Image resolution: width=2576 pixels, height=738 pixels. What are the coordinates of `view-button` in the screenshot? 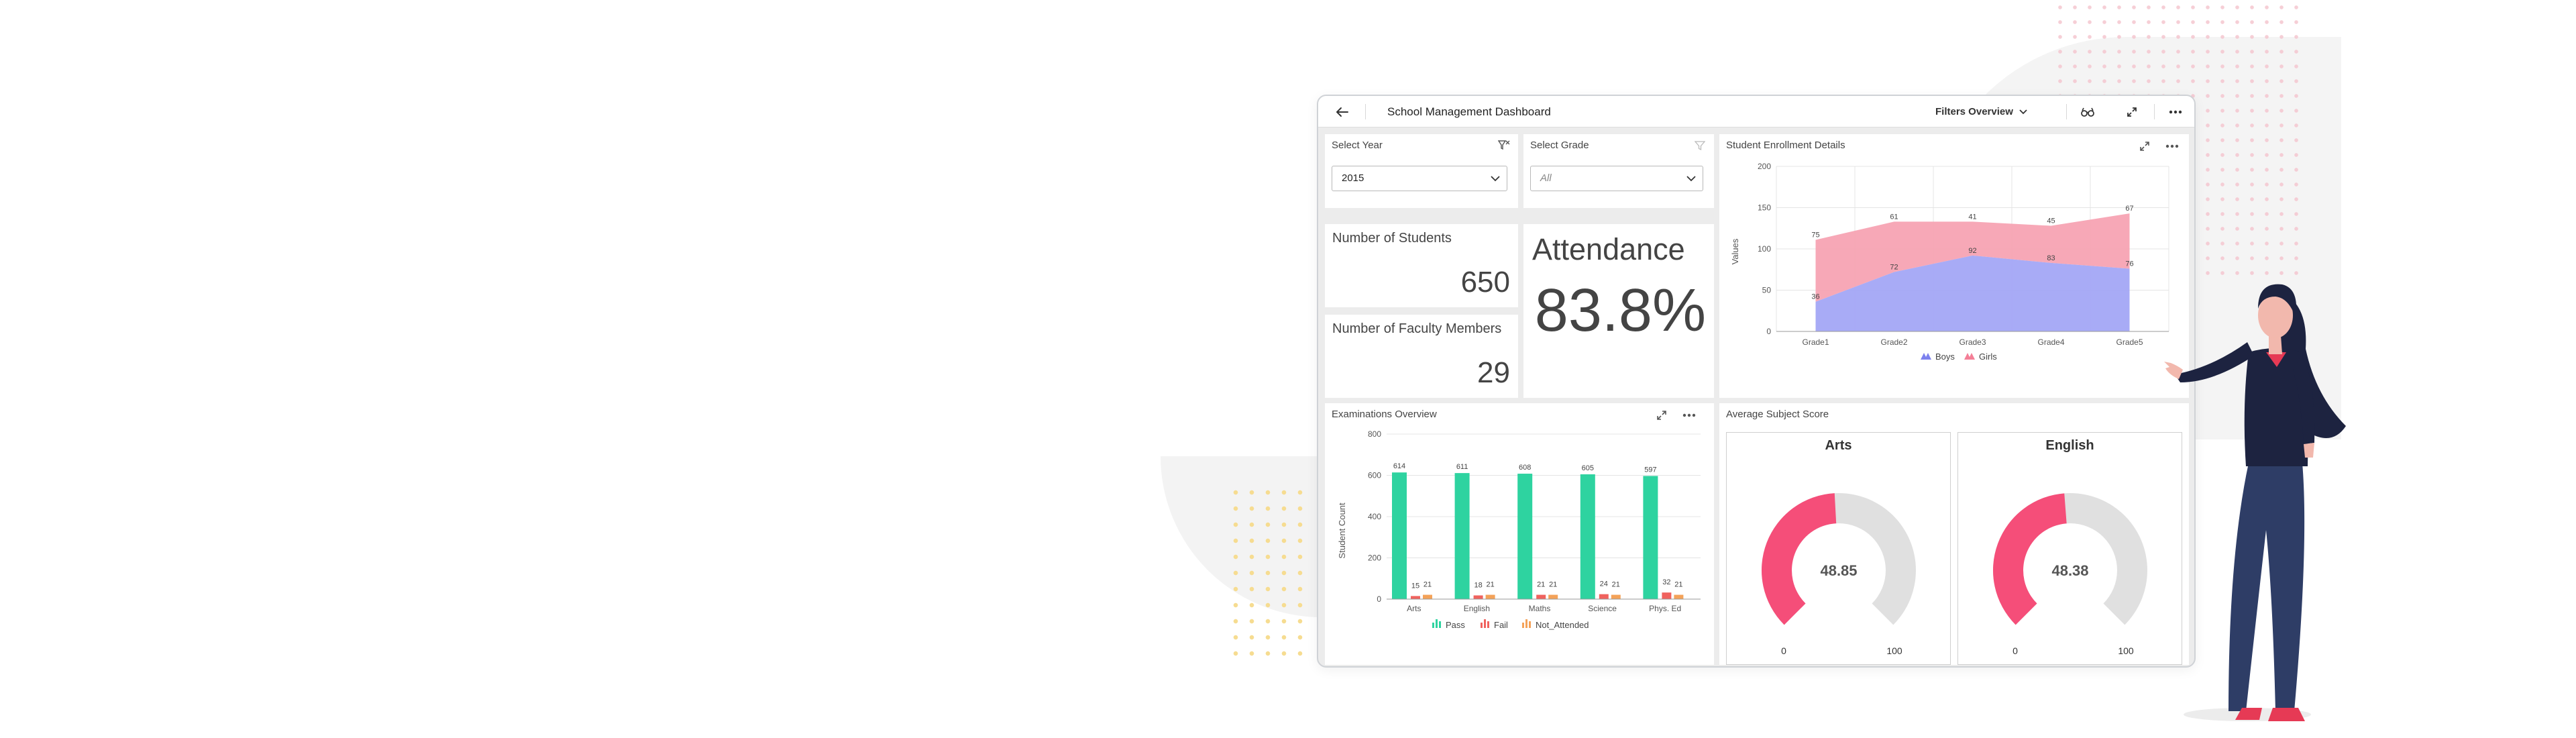 It's located at (2087, 111).